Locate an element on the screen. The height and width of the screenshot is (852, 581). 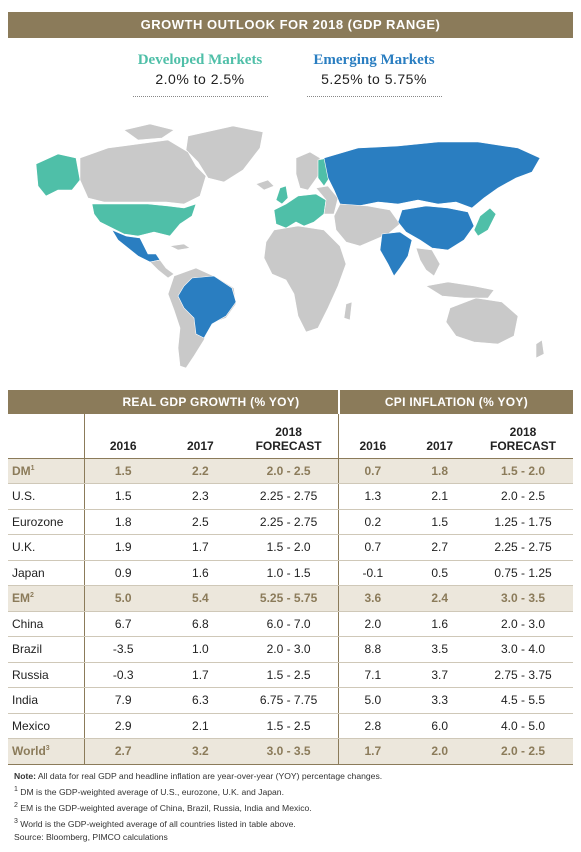
map-eurozone is located at coordinates (300, 211).